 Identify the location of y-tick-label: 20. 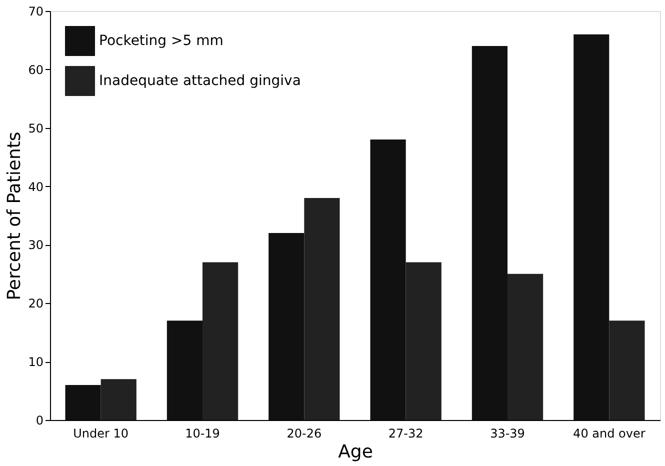
(36, 303).